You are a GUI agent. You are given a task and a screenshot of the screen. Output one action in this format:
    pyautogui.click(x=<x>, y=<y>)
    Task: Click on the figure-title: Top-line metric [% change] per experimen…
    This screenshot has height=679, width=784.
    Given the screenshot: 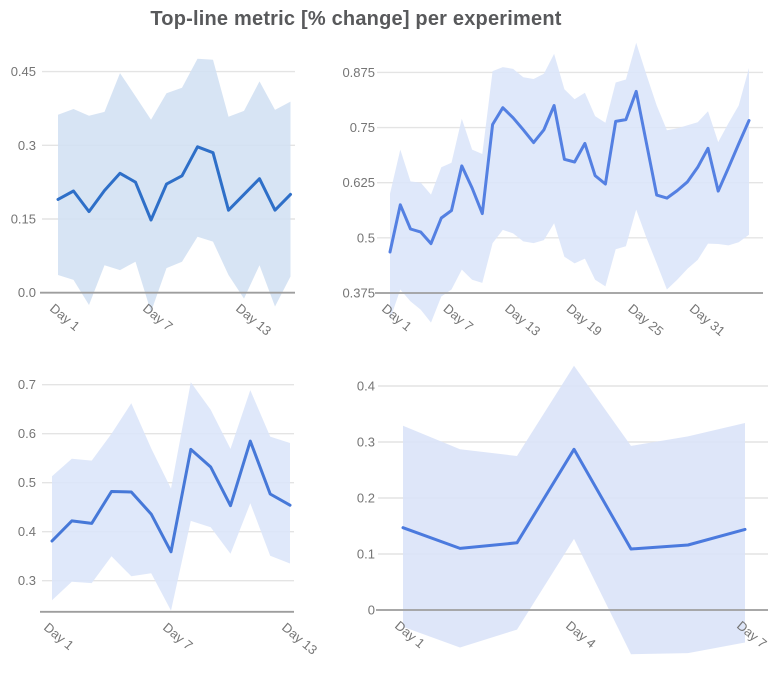 What is the action you would take?
    pyautogui.click(x=356, y=19)
    